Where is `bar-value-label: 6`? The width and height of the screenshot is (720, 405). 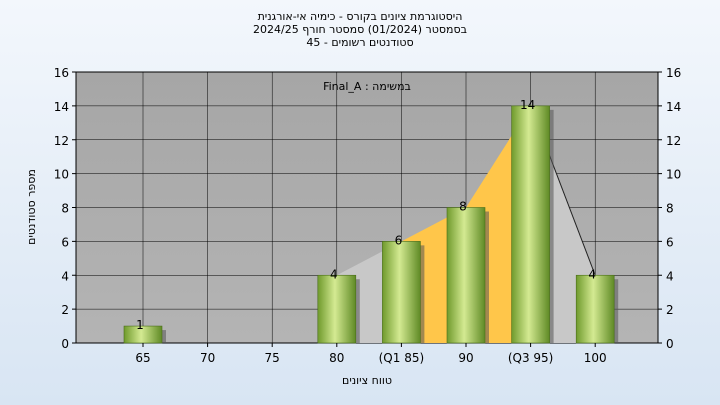 bar-value-label: 6 is located at coordinates (399, 240).